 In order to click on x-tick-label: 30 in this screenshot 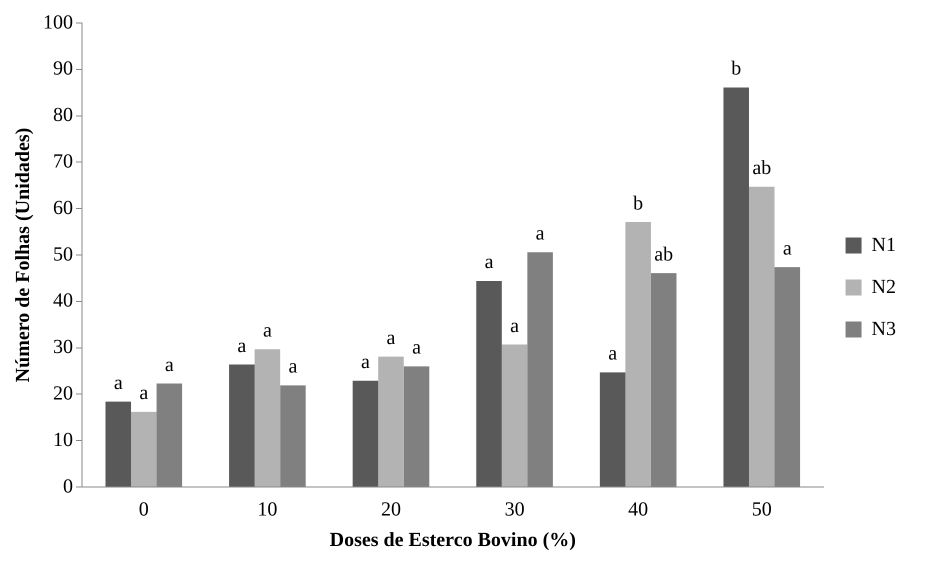, I will do `click(514, 509)`.